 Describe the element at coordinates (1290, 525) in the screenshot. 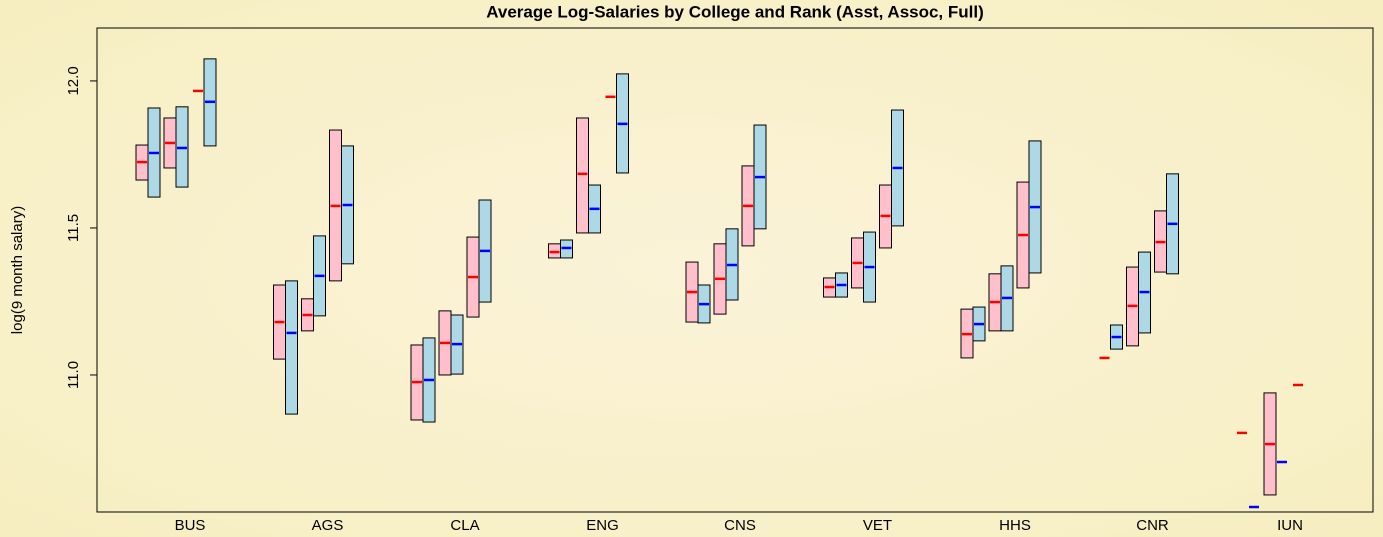

I see `x-tick-label: IUN` at that location.